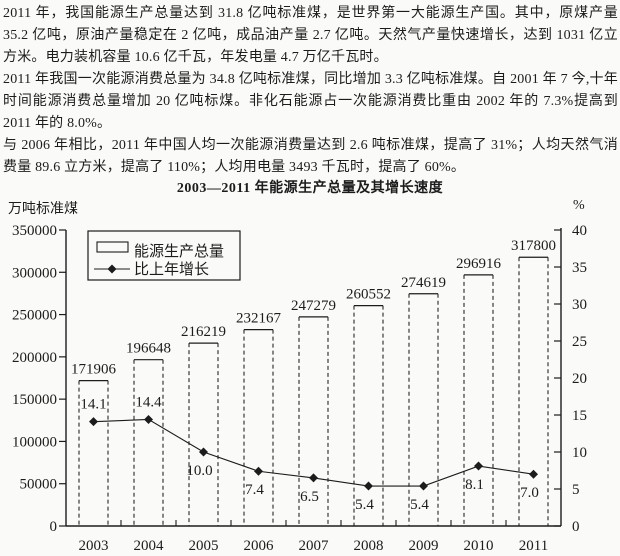 The image size is (620, 556). I want to click on left-tick-label: 50000, so click(39, 485).